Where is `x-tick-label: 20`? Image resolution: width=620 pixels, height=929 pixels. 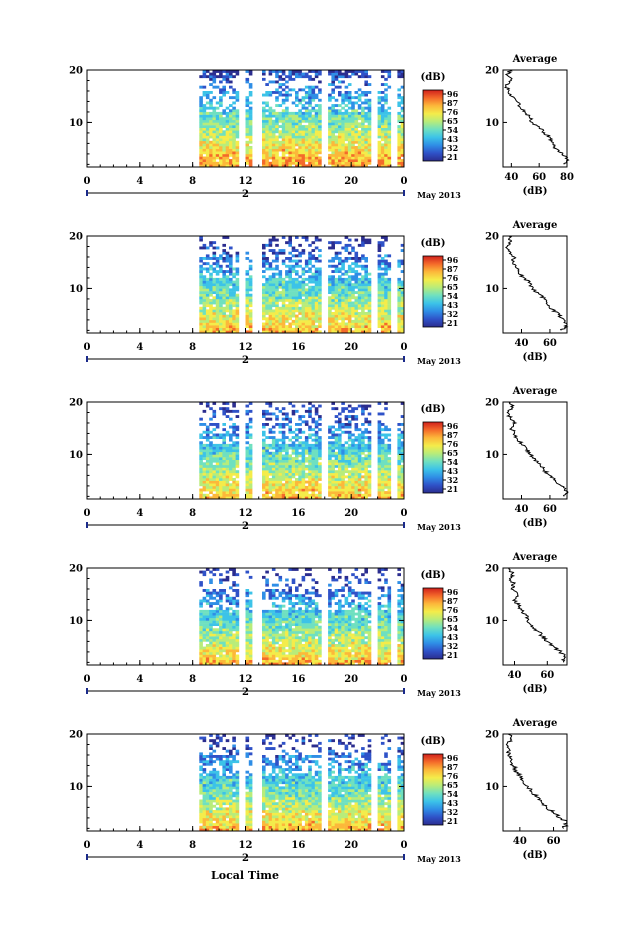 x-tick-label: 20 is located at coordinates (351, 347).